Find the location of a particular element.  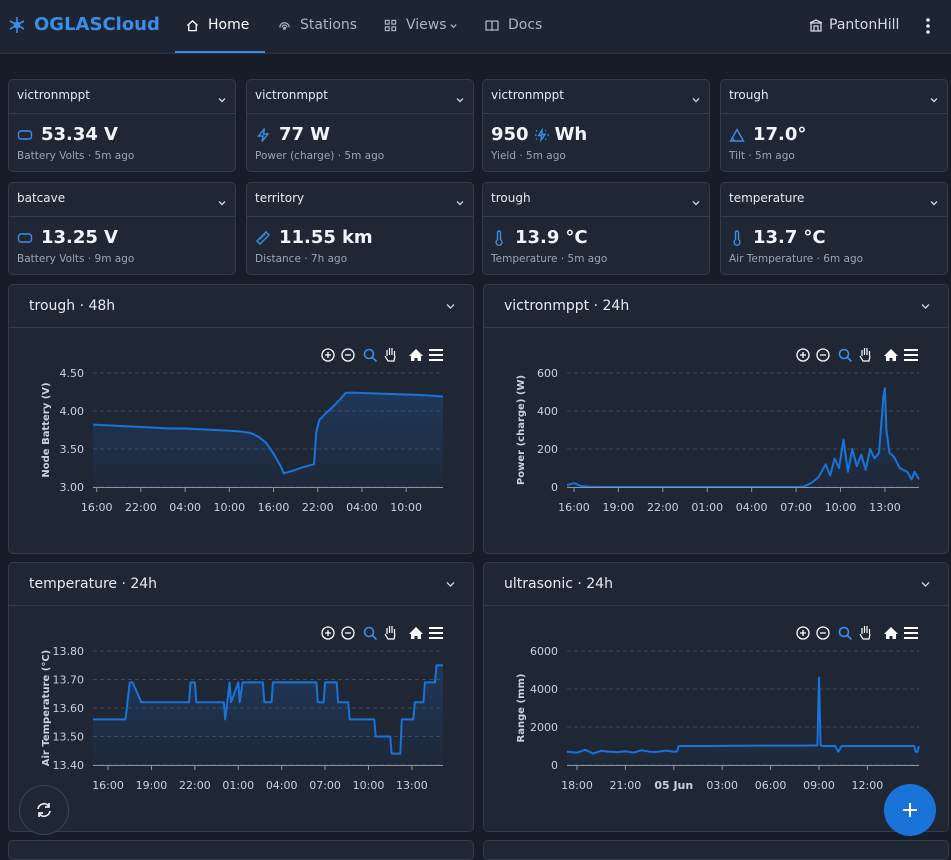

card-unit: Wh is located at coordinates (571, 134).